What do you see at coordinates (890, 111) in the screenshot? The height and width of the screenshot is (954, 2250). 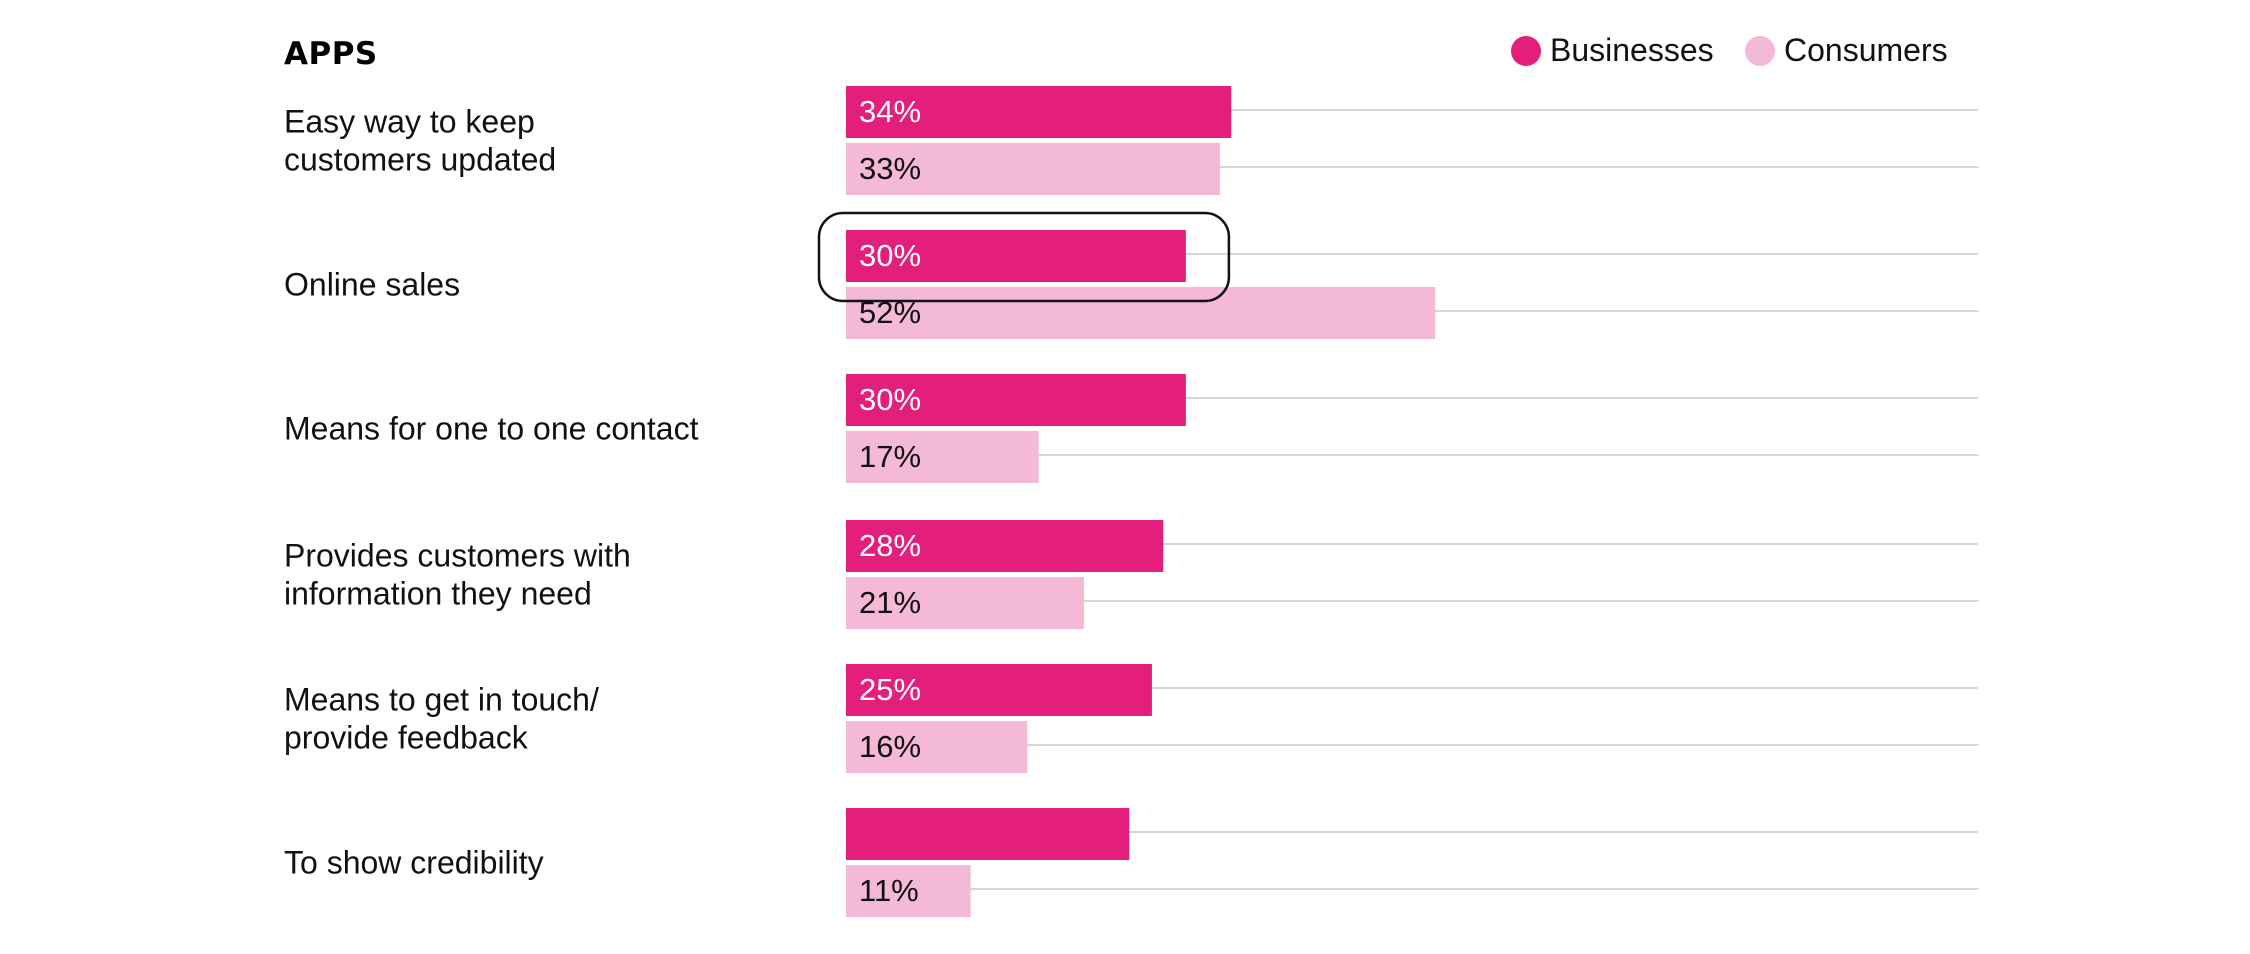 I see `value-label-businesses-1: 34%` at bounding box center [890, 111].